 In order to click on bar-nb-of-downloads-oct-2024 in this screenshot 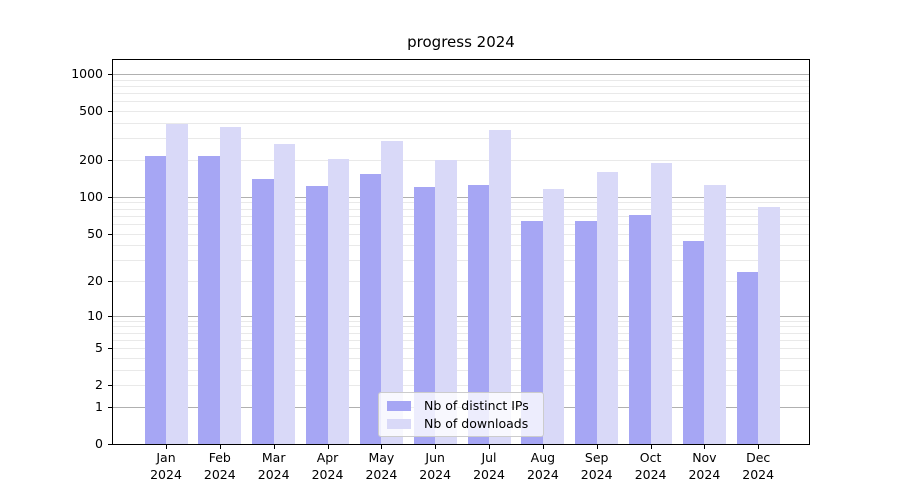, I will do `click(661, 303)`.